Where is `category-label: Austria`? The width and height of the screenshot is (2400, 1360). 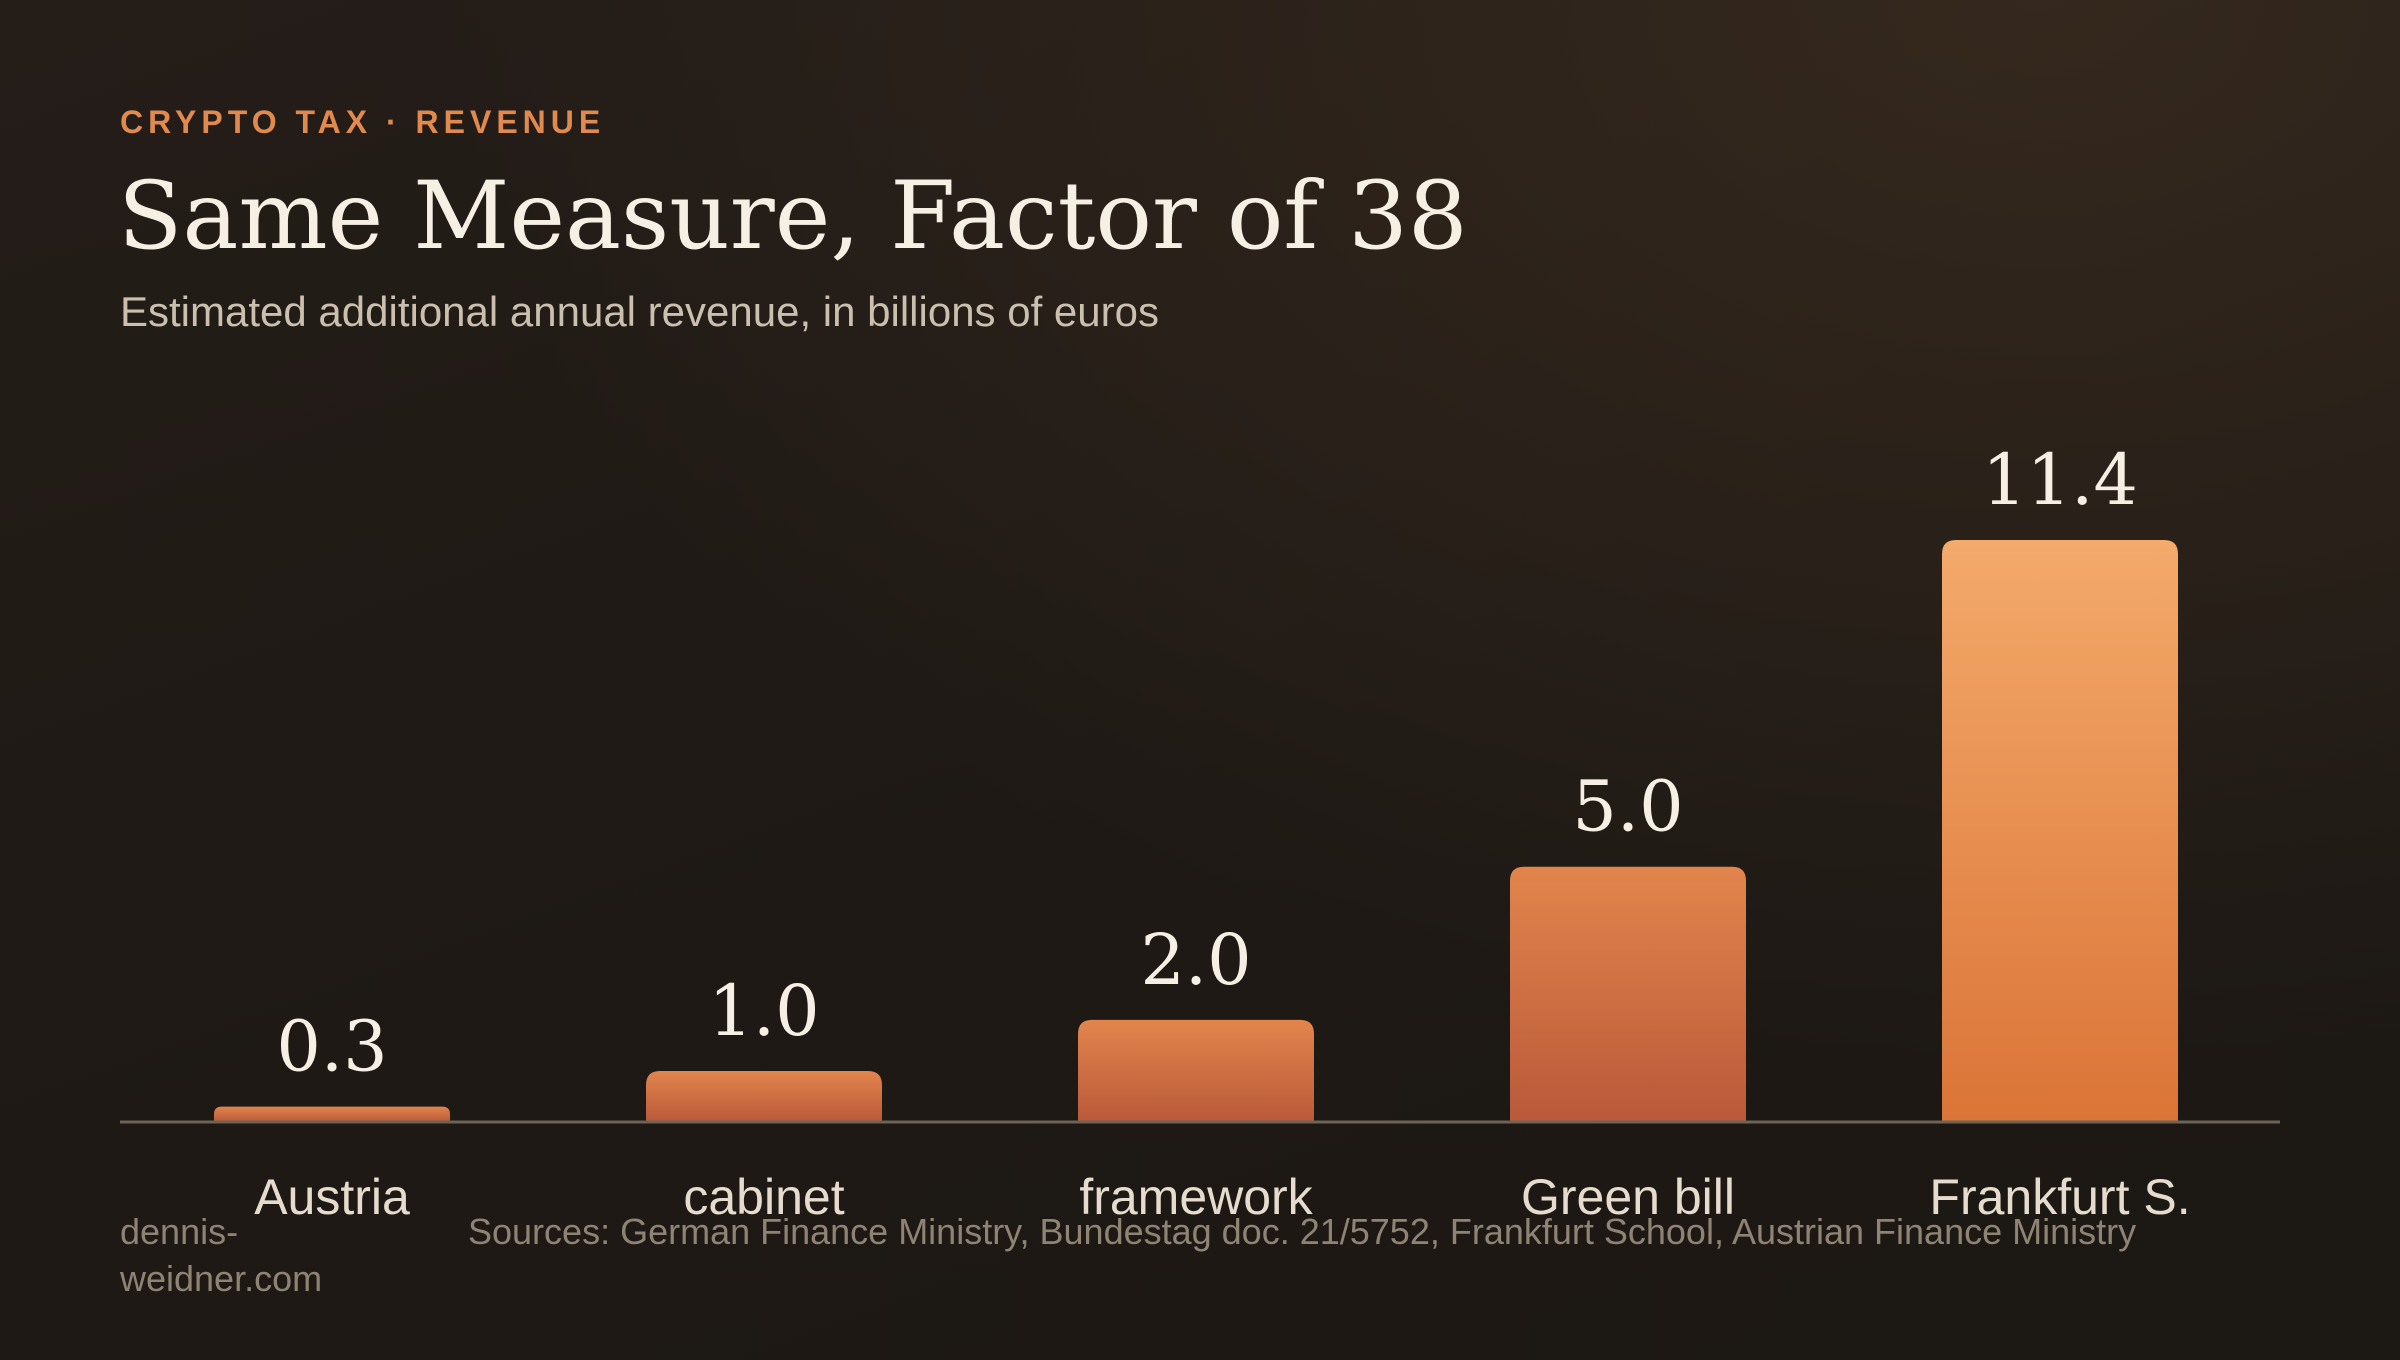 category-label: Austria is located at coordinates (332, 1197).